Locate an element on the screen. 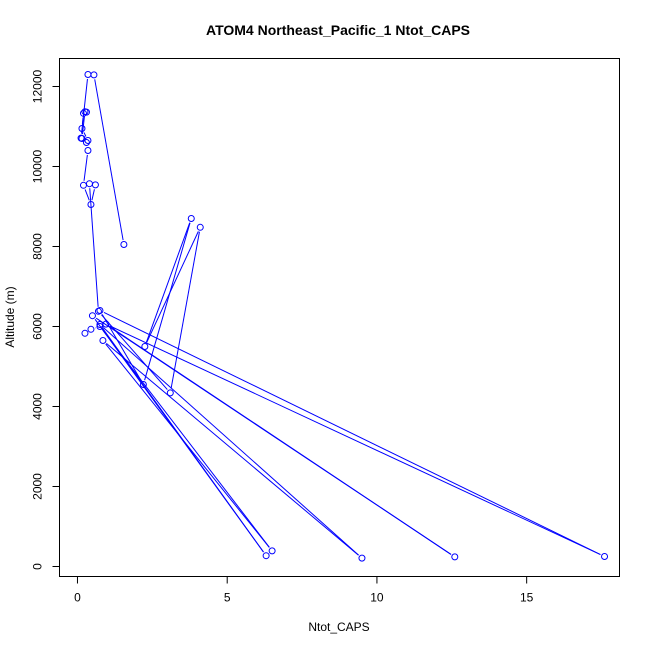 This screenshot has height=650, width=650. y-tick-label: 8000 is located at coordinates (38, 246).